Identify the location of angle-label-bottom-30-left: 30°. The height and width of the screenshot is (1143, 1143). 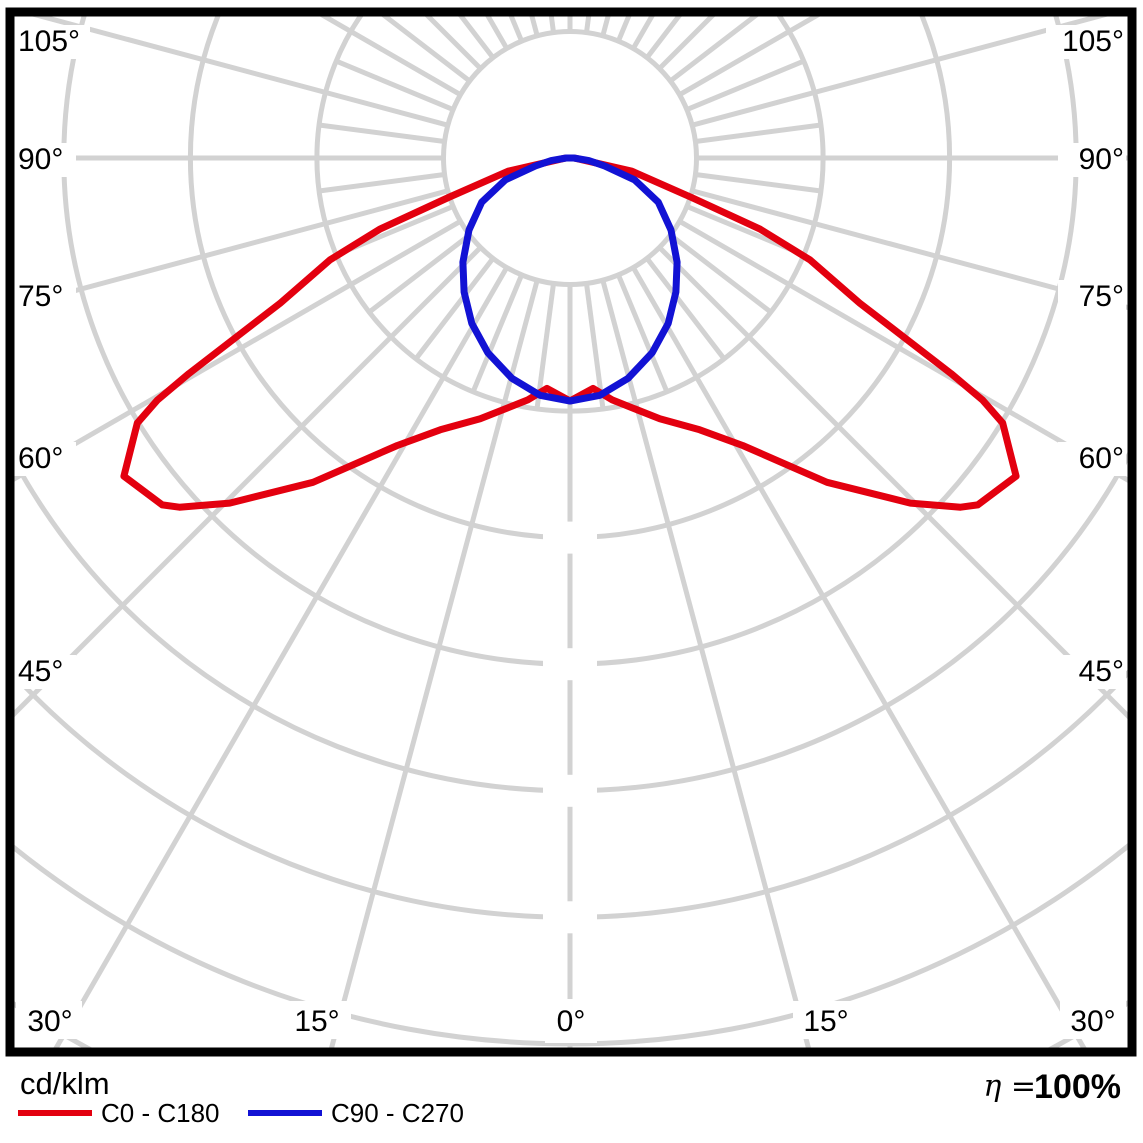
(49, 1021).